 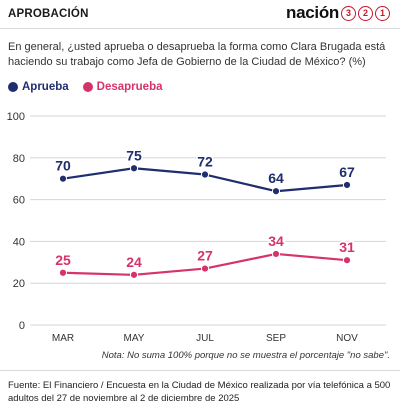 What do you see at coordinates (19, 201) in the screenshot?
I see `y-tick-label-60: 60` at bounding box center [19, 201].